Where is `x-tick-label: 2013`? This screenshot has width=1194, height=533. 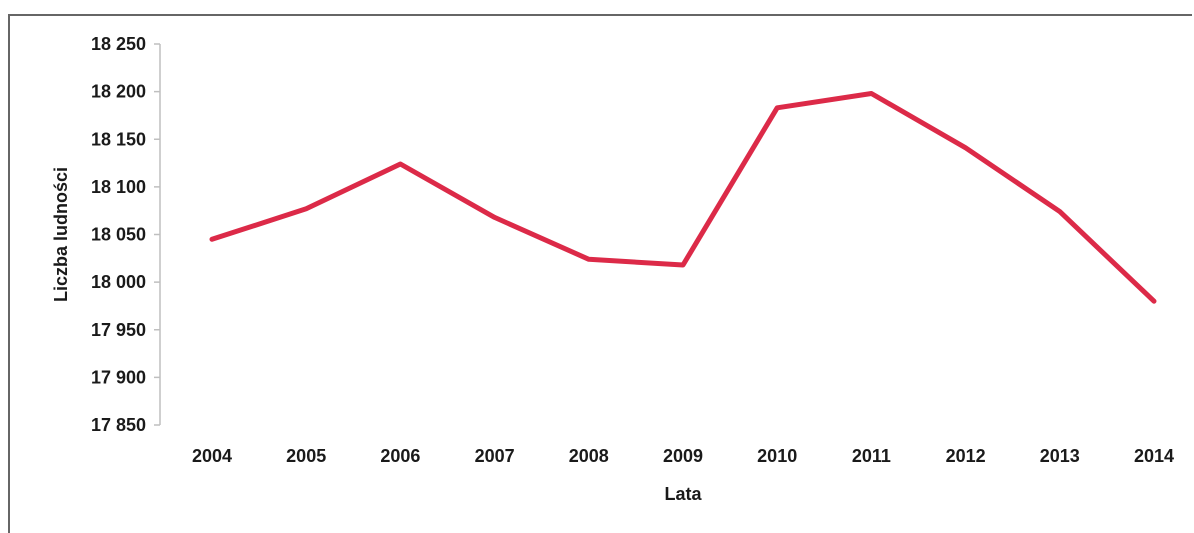
x-tick-label: 2013 is located at coordinates (1060, 456).